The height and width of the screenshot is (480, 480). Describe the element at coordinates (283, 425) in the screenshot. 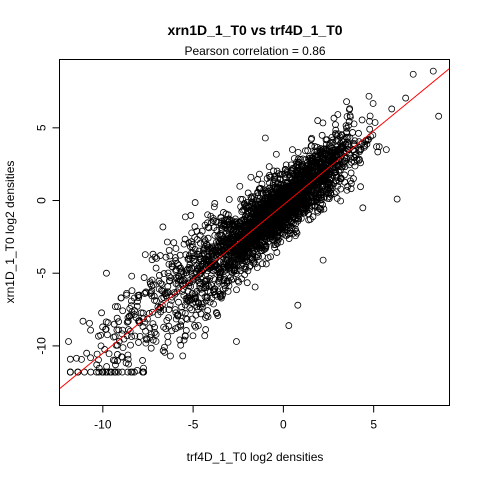

I see `x-tick-label: 0` at that location.